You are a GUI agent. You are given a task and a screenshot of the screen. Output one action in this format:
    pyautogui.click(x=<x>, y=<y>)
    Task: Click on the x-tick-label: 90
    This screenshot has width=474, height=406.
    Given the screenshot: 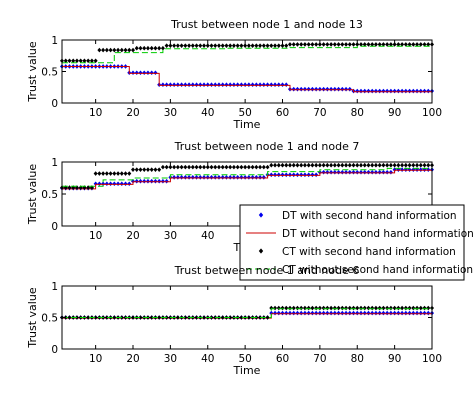 What is the action you would take?
    pyautogui.click(x=394, y=113)
    